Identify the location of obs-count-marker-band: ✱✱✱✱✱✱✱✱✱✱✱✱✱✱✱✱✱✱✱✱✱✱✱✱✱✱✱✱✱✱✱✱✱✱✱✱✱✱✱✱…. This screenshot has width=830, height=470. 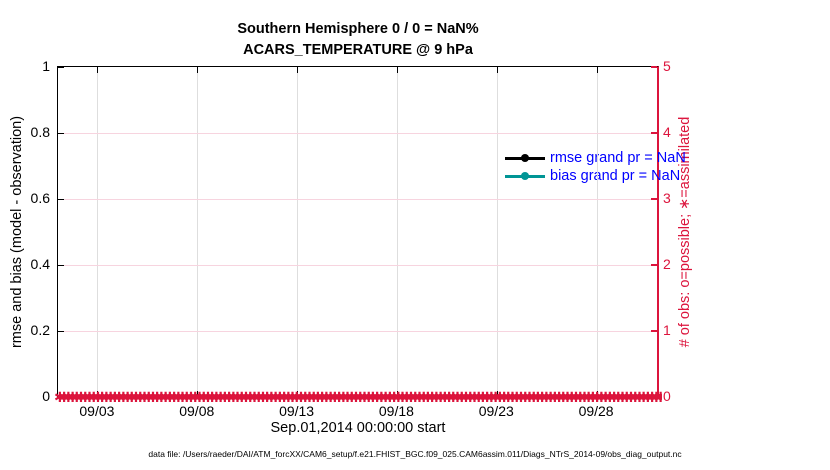
(358, 397).